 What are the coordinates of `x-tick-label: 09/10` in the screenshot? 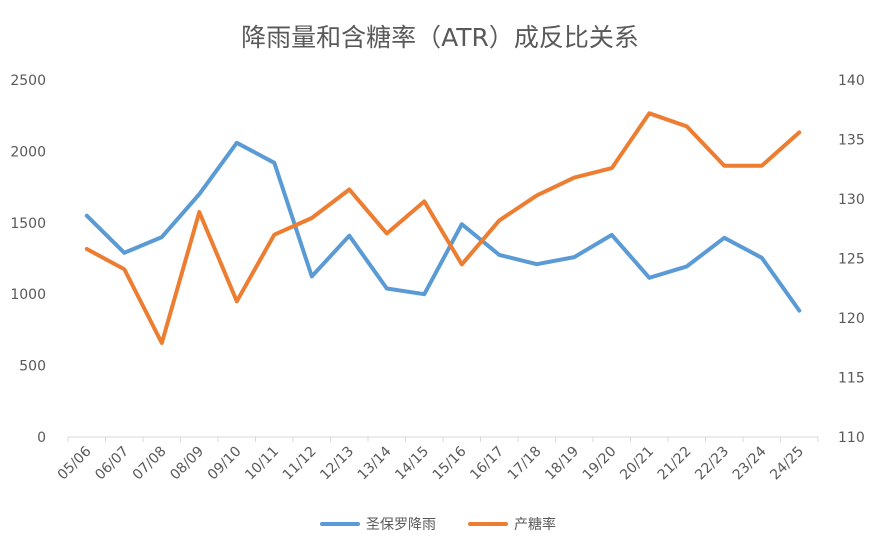 It's located at (225, 464).